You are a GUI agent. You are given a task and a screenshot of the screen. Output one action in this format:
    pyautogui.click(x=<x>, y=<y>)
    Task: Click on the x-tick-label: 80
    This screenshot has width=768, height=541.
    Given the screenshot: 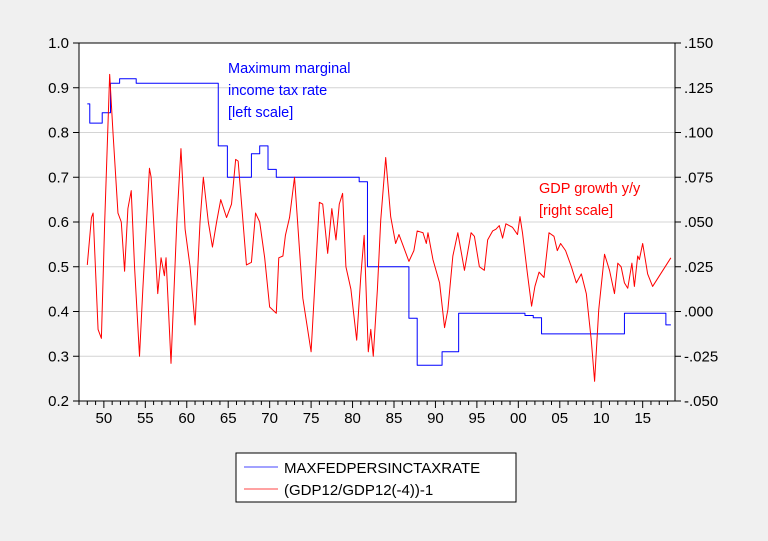 What is the action you would take?
    pyautogui.click(x=352, y=418)
    